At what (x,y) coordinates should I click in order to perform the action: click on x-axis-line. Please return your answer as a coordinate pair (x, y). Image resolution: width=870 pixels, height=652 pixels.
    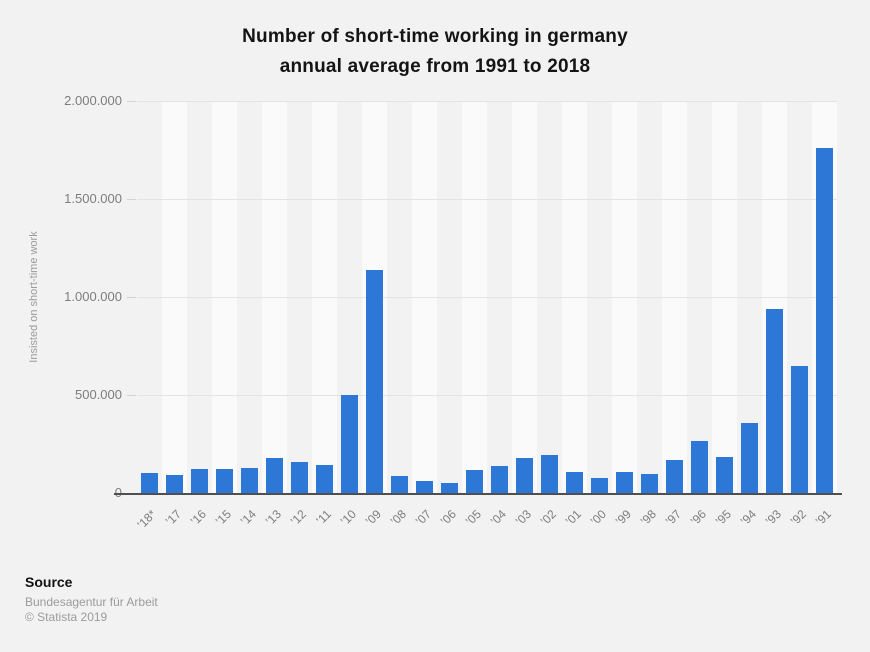
    Looking at the image, I should click on (478, 494).